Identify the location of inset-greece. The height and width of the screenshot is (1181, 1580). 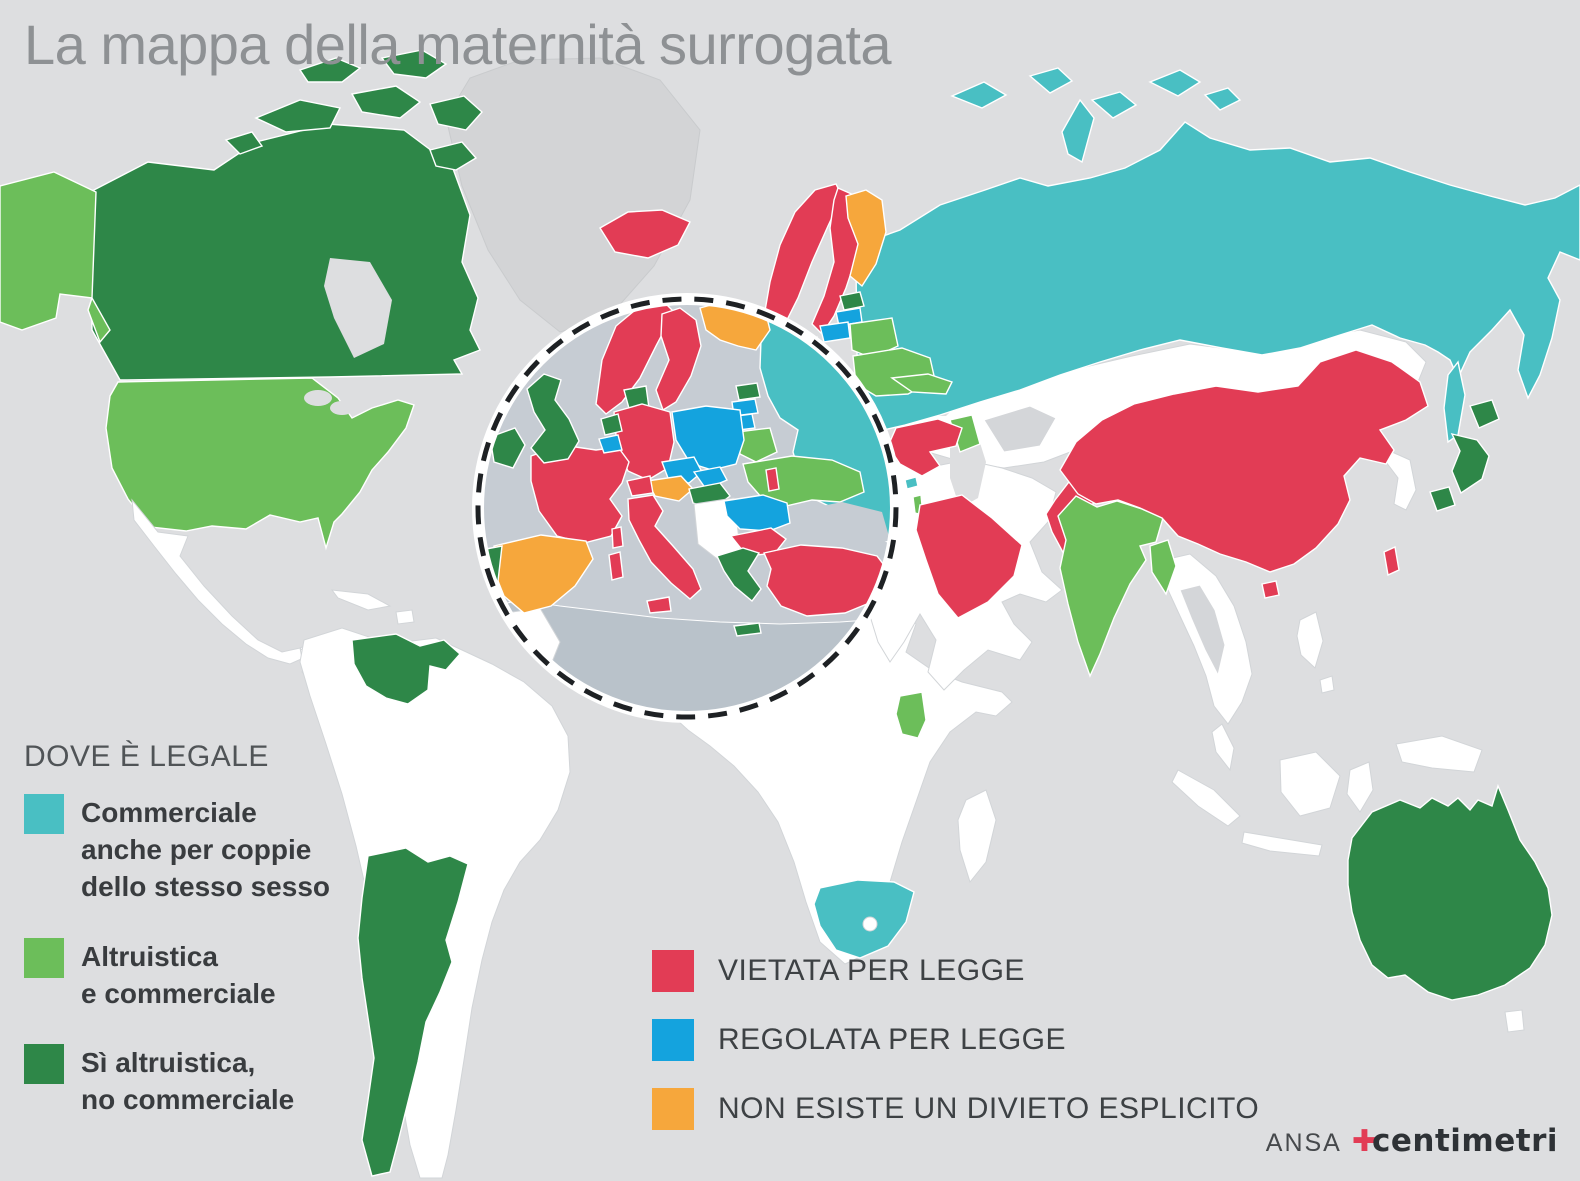
(739, 592).